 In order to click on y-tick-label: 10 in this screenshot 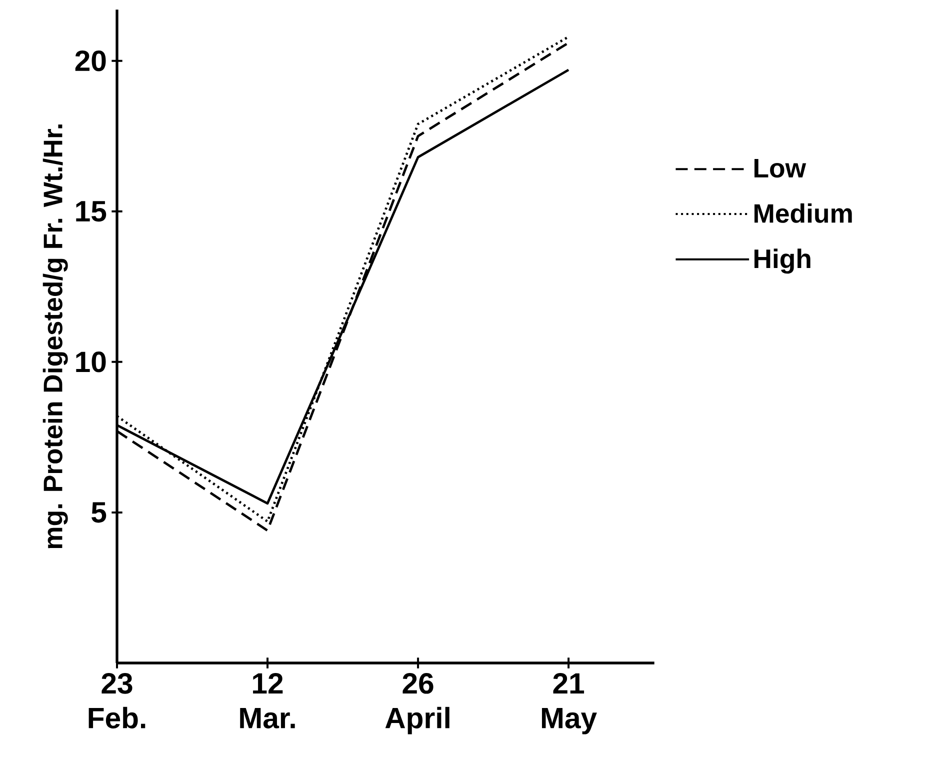, I will do `click(91, 362)`.